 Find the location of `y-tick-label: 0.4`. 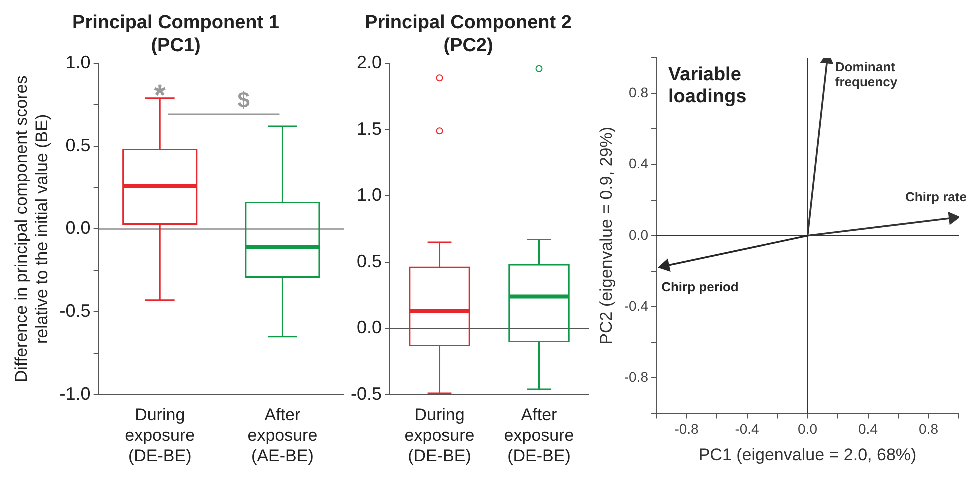

y-tick-label: 0.4 is located at coordinates (639, 164).